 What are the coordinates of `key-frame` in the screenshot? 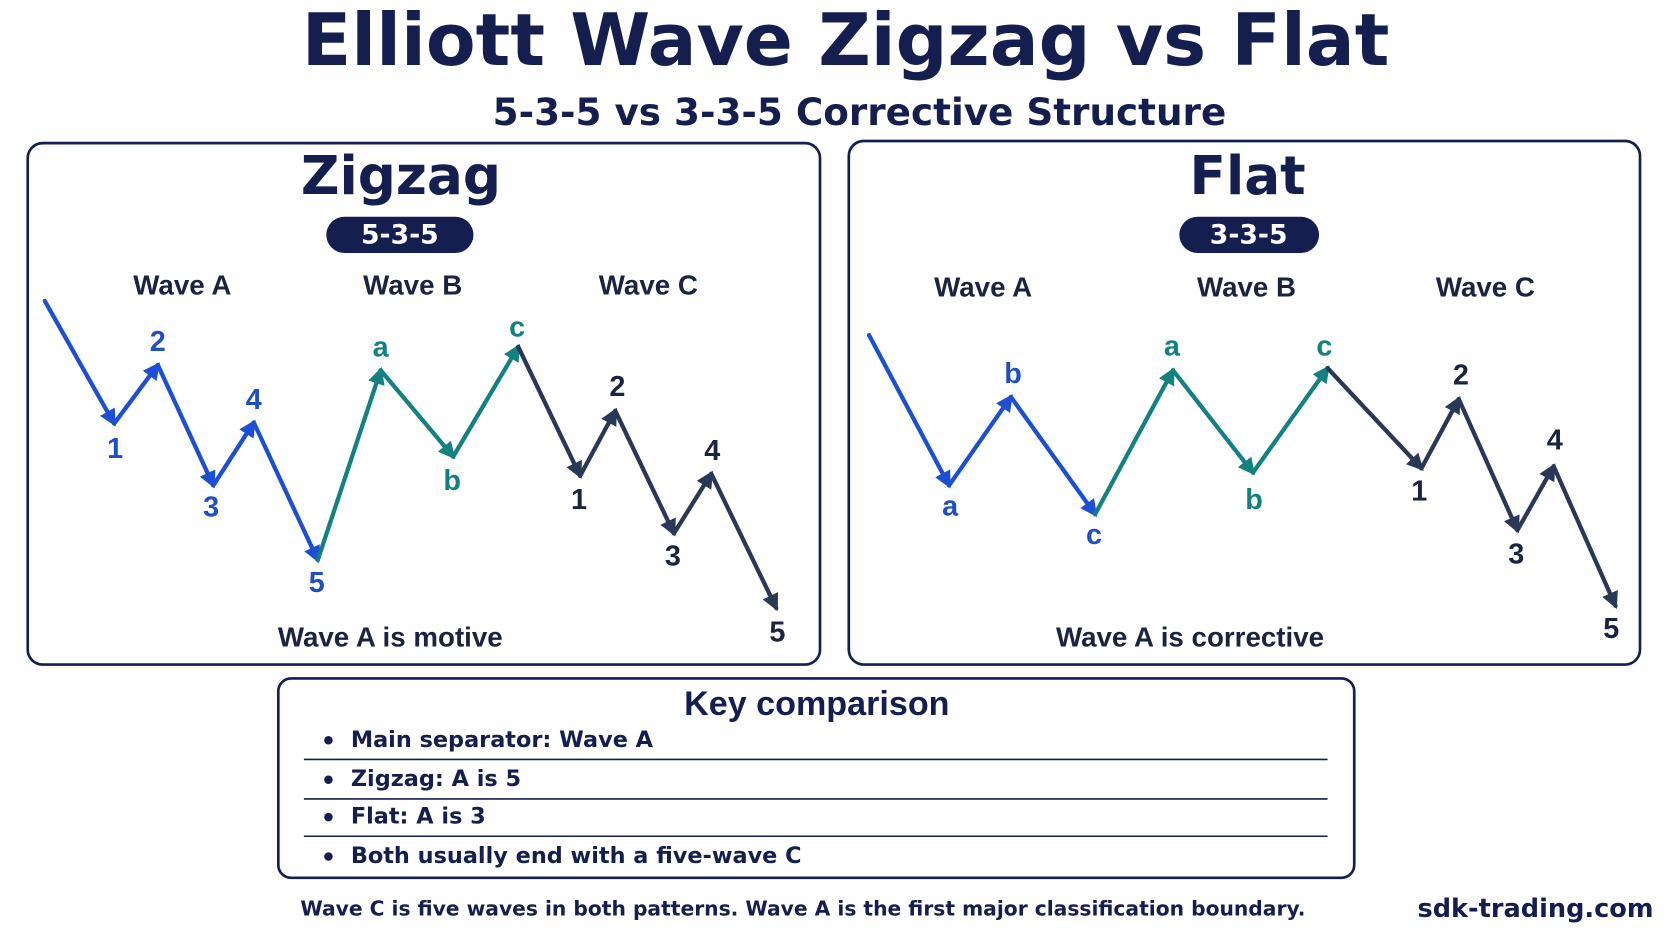 It's located at (816, 778).